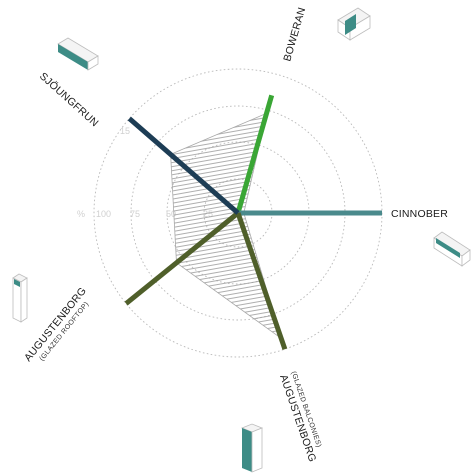 This screenshot has height=473, width=471. Describe the element at coordinates (135, 214) in the screenshot. I see `tick-label-75: 75` at that location.